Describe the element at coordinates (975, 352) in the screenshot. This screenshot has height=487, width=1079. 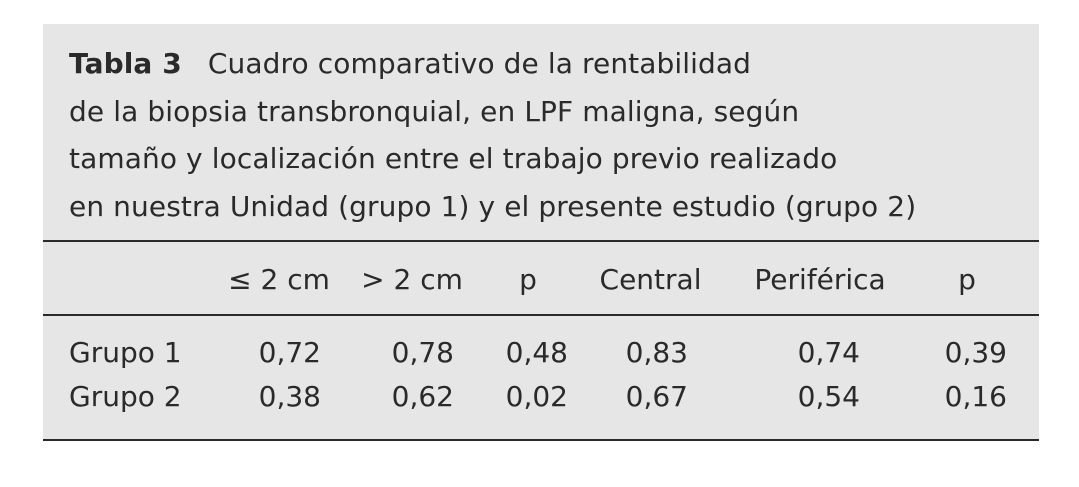
I see `cell-g1-p-location: 0,39` at that location.